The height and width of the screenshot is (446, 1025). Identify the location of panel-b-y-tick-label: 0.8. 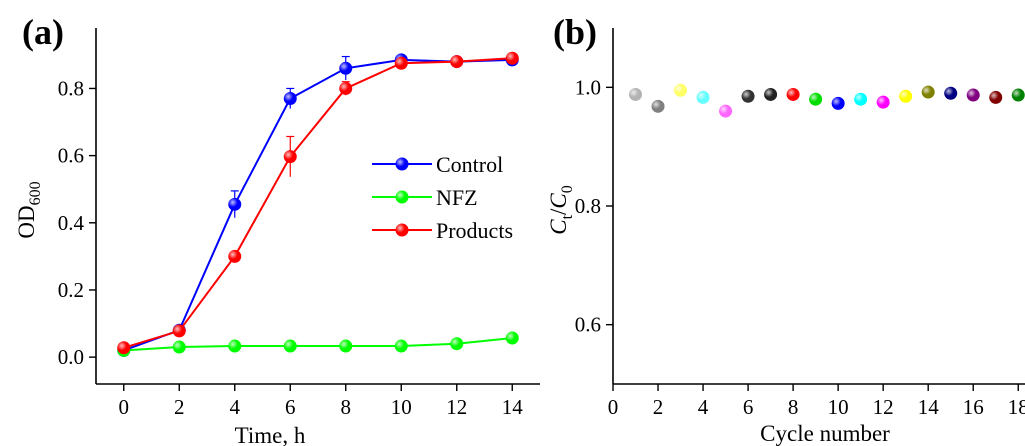
(588, 206).